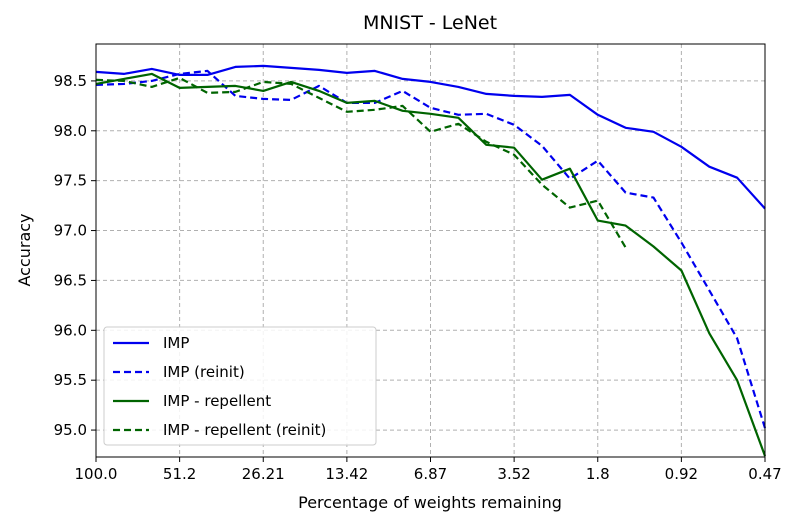 The image size is (800, 526). Describe the element at coordinates (764, 474) in the screenshot. I see `x-tick-label: 0.47` at that location.